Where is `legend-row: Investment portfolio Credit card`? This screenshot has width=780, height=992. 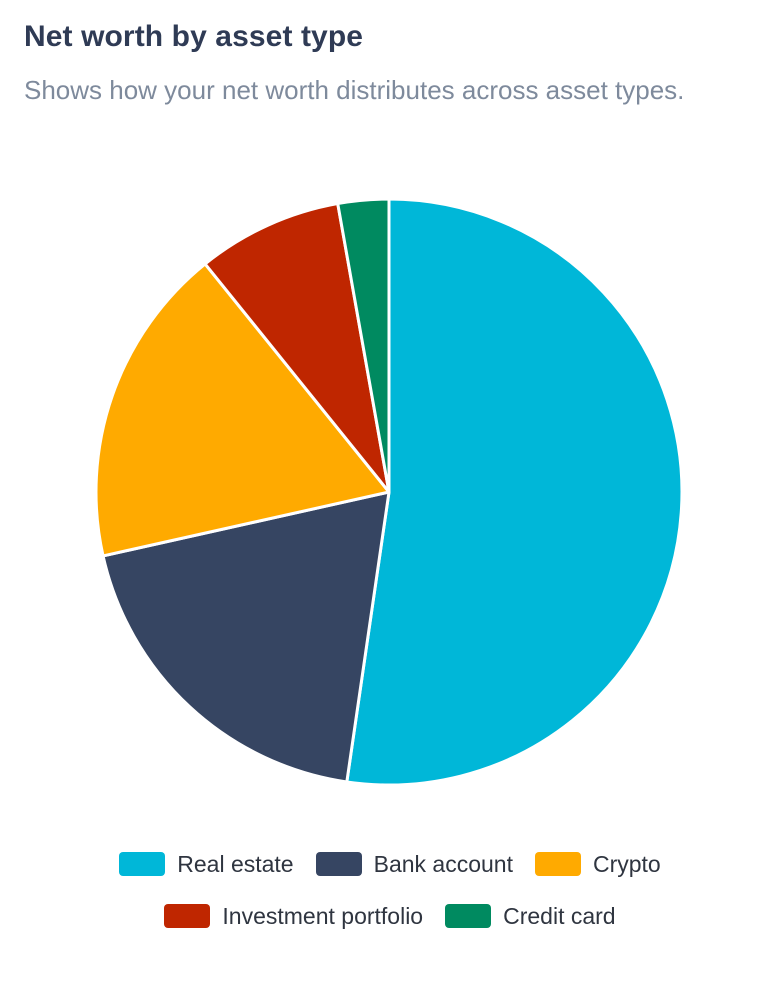
legend-row: Investment portfolio Credit card is located at coordinates (390, 916).